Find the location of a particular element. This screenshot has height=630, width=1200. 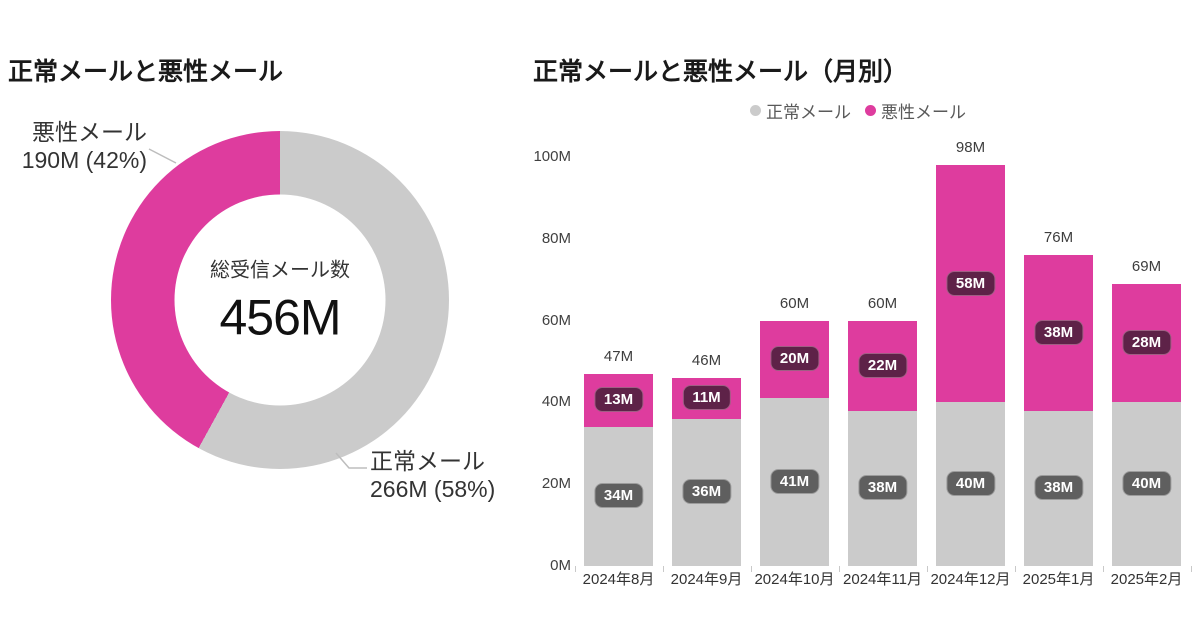

donut-callout-malicious: 悪性メール 190M (42%) is located at coordinates (73, 146).